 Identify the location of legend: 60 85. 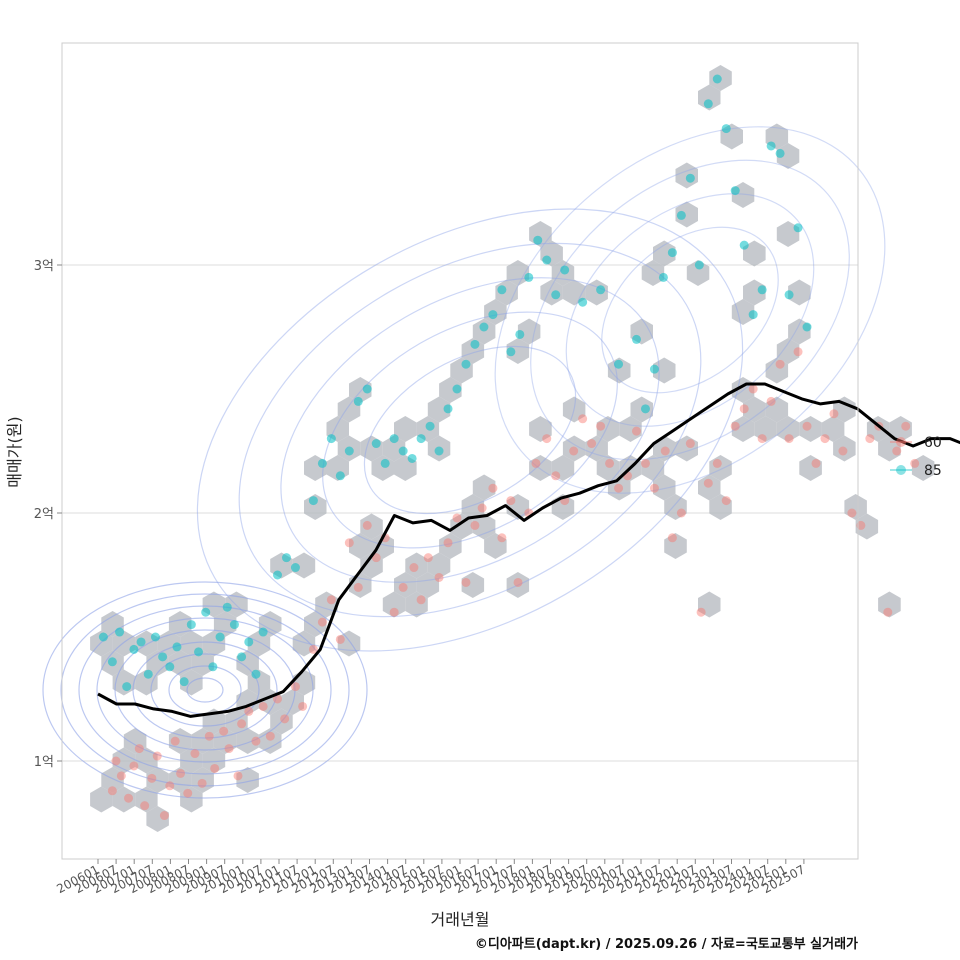
(916, 457).